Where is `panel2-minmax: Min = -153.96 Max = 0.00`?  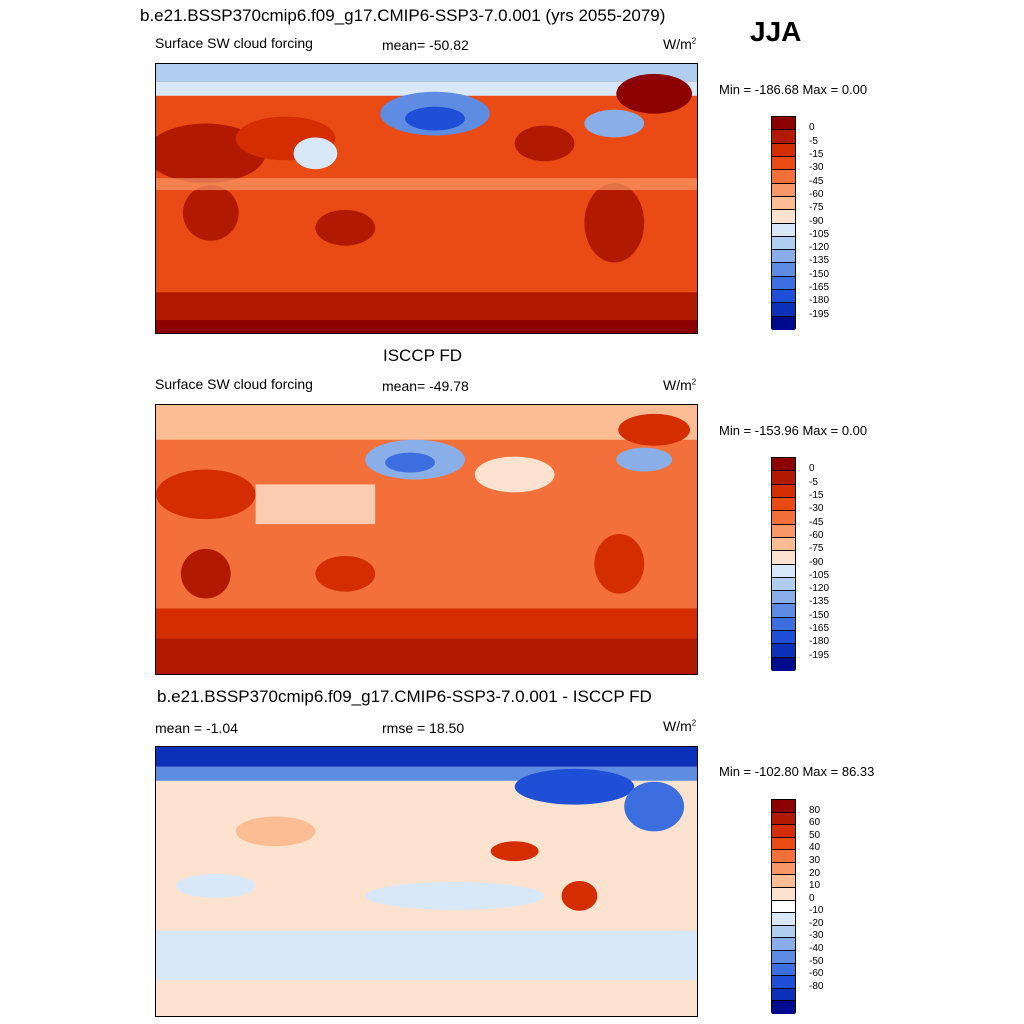
panel2-minmax: Min = -153.96 Max = 0.00 is located at coordinates (793, 430).